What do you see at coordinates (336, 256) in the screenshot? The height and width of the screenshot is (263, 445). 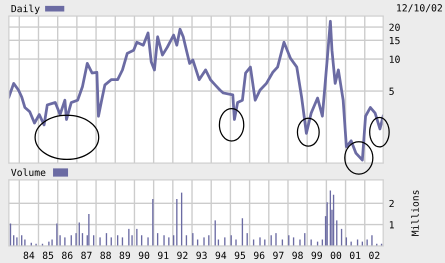 I see `x-tick-label: 00` at bounding box center [336, 256].